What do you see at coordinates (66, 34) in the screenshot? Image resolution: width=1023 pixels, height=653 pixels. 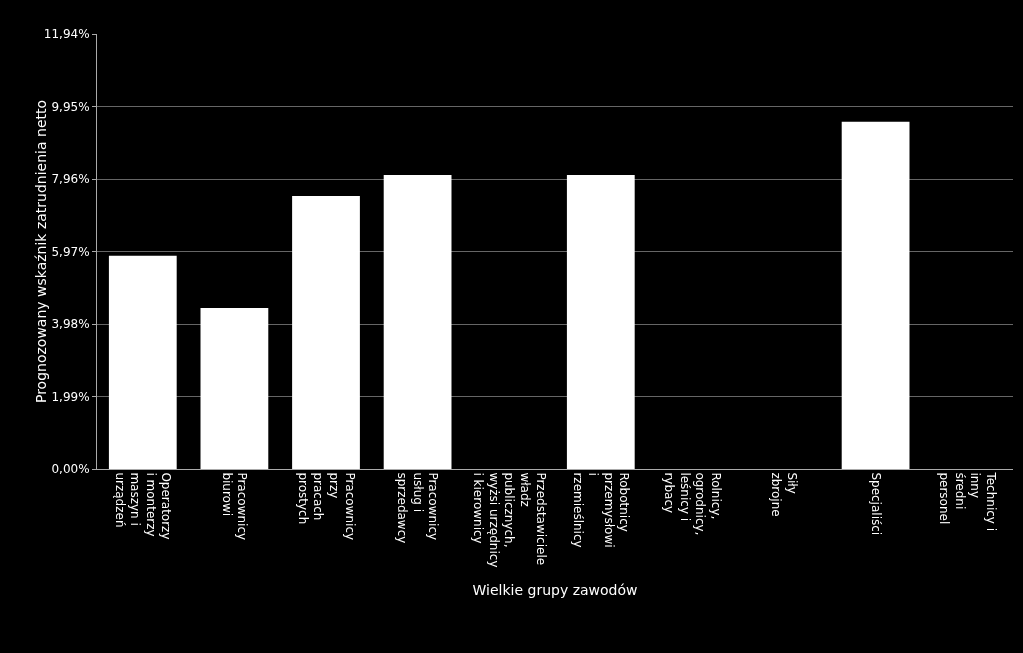 I see `y-tick-label: 11,94%` at bounding box center [66, 34].